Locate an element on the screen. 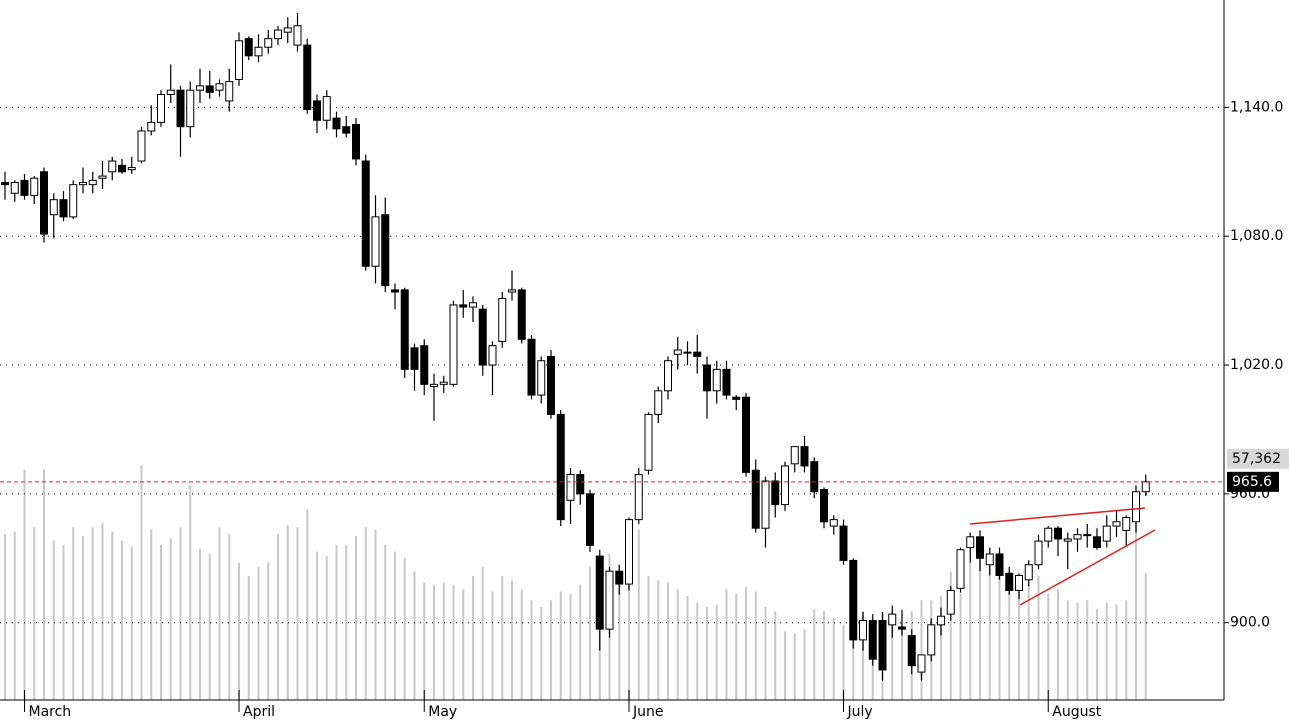  y-tick-label: 1,020.0 is located at coordinates (1256, 365).